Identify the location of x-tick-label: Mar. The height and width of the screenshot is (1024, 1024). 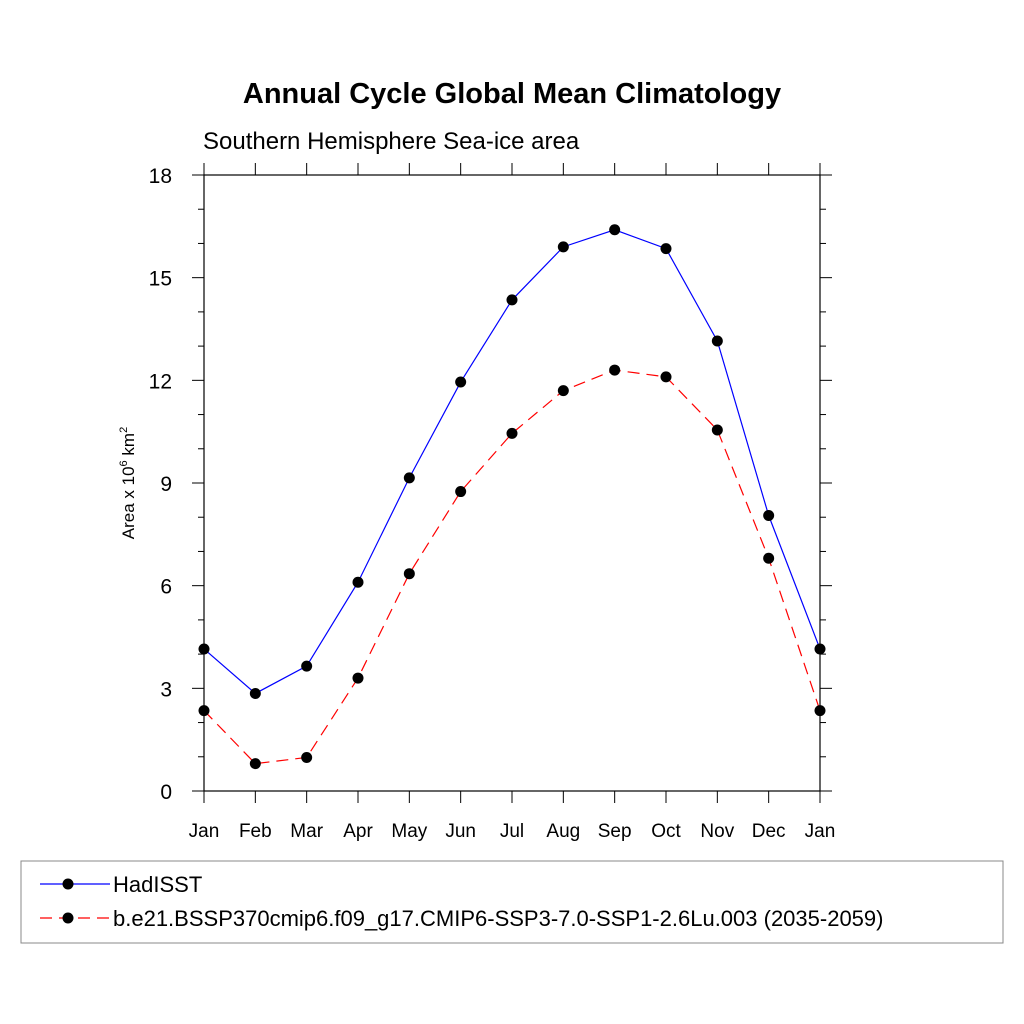
(306, 831).